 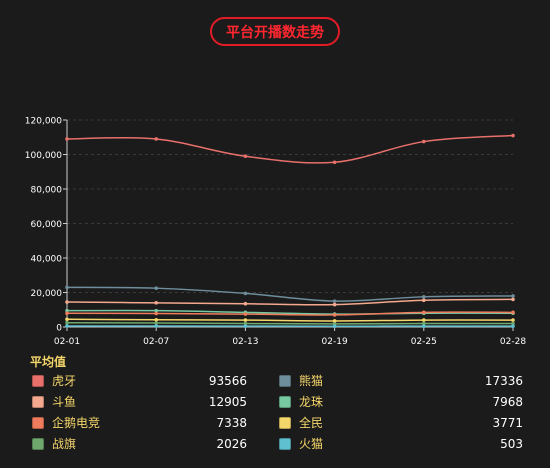 What do you see at coordinates (156, 342) in the screenshot?
I see `x-tick-label: 02-07` at bounding box center [156, 342].